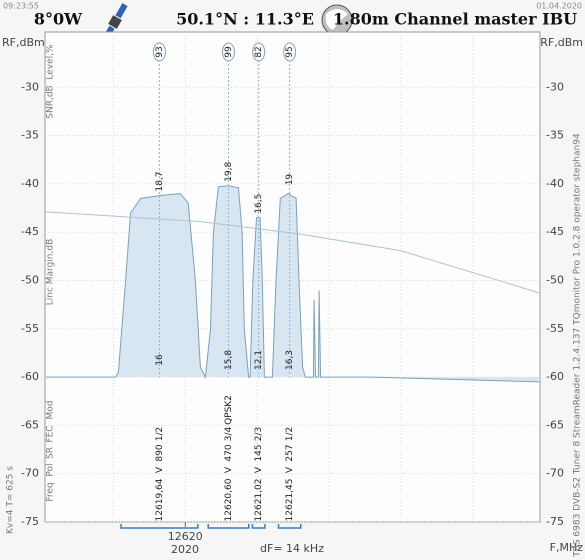 Image resolution: width=585 pixels, height=560 pixels. I want to click on snr-label: 16,5, so click(259, 204).